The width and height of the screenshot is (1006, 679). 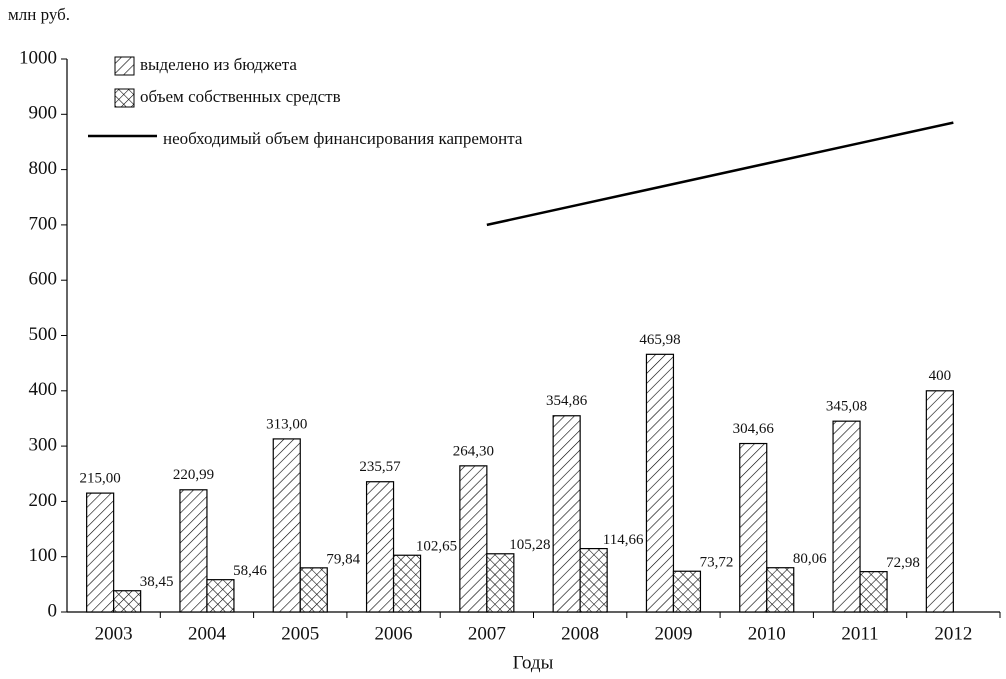 I want to click on x-tick-label: 2011, so click(x=859, y=633).